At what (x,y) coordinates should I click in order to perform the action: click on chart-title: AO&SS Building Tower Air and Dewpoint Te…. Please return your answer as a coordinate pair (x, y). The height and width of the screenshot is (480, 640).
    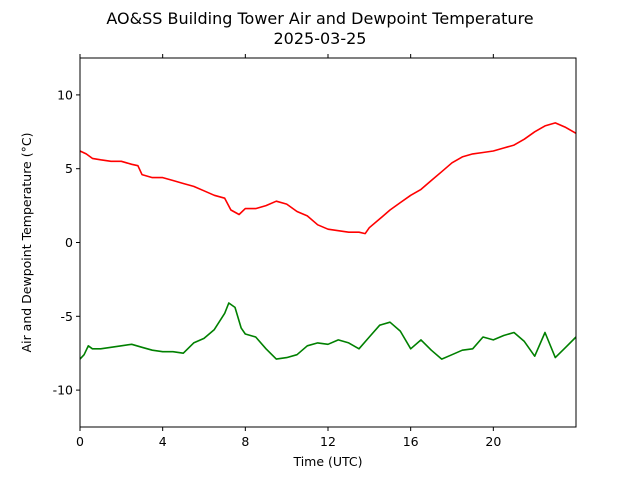
    Looking at the image, I should click on (319, 18).